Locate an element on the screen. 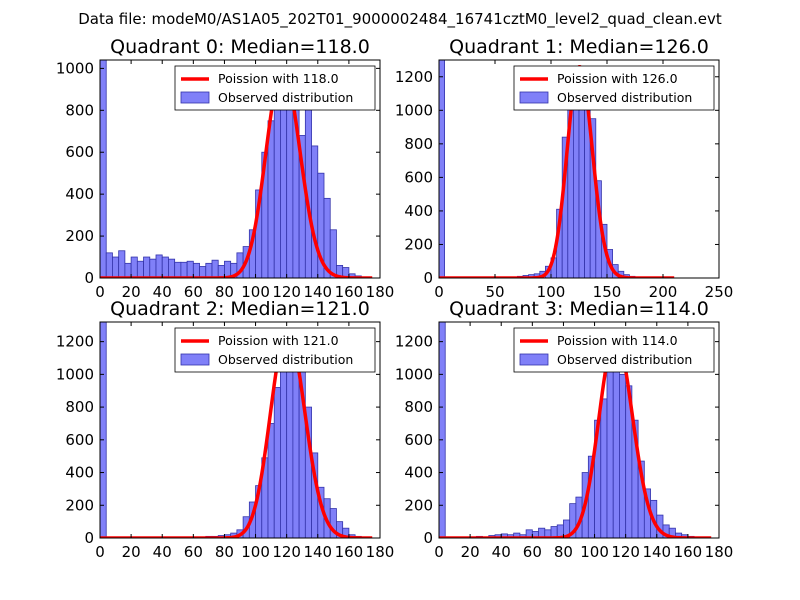 The height and width of the screenshot is (600, 800). panel-title: Quadrant 2: Median=121.0 is located at coordinates (240, 309).